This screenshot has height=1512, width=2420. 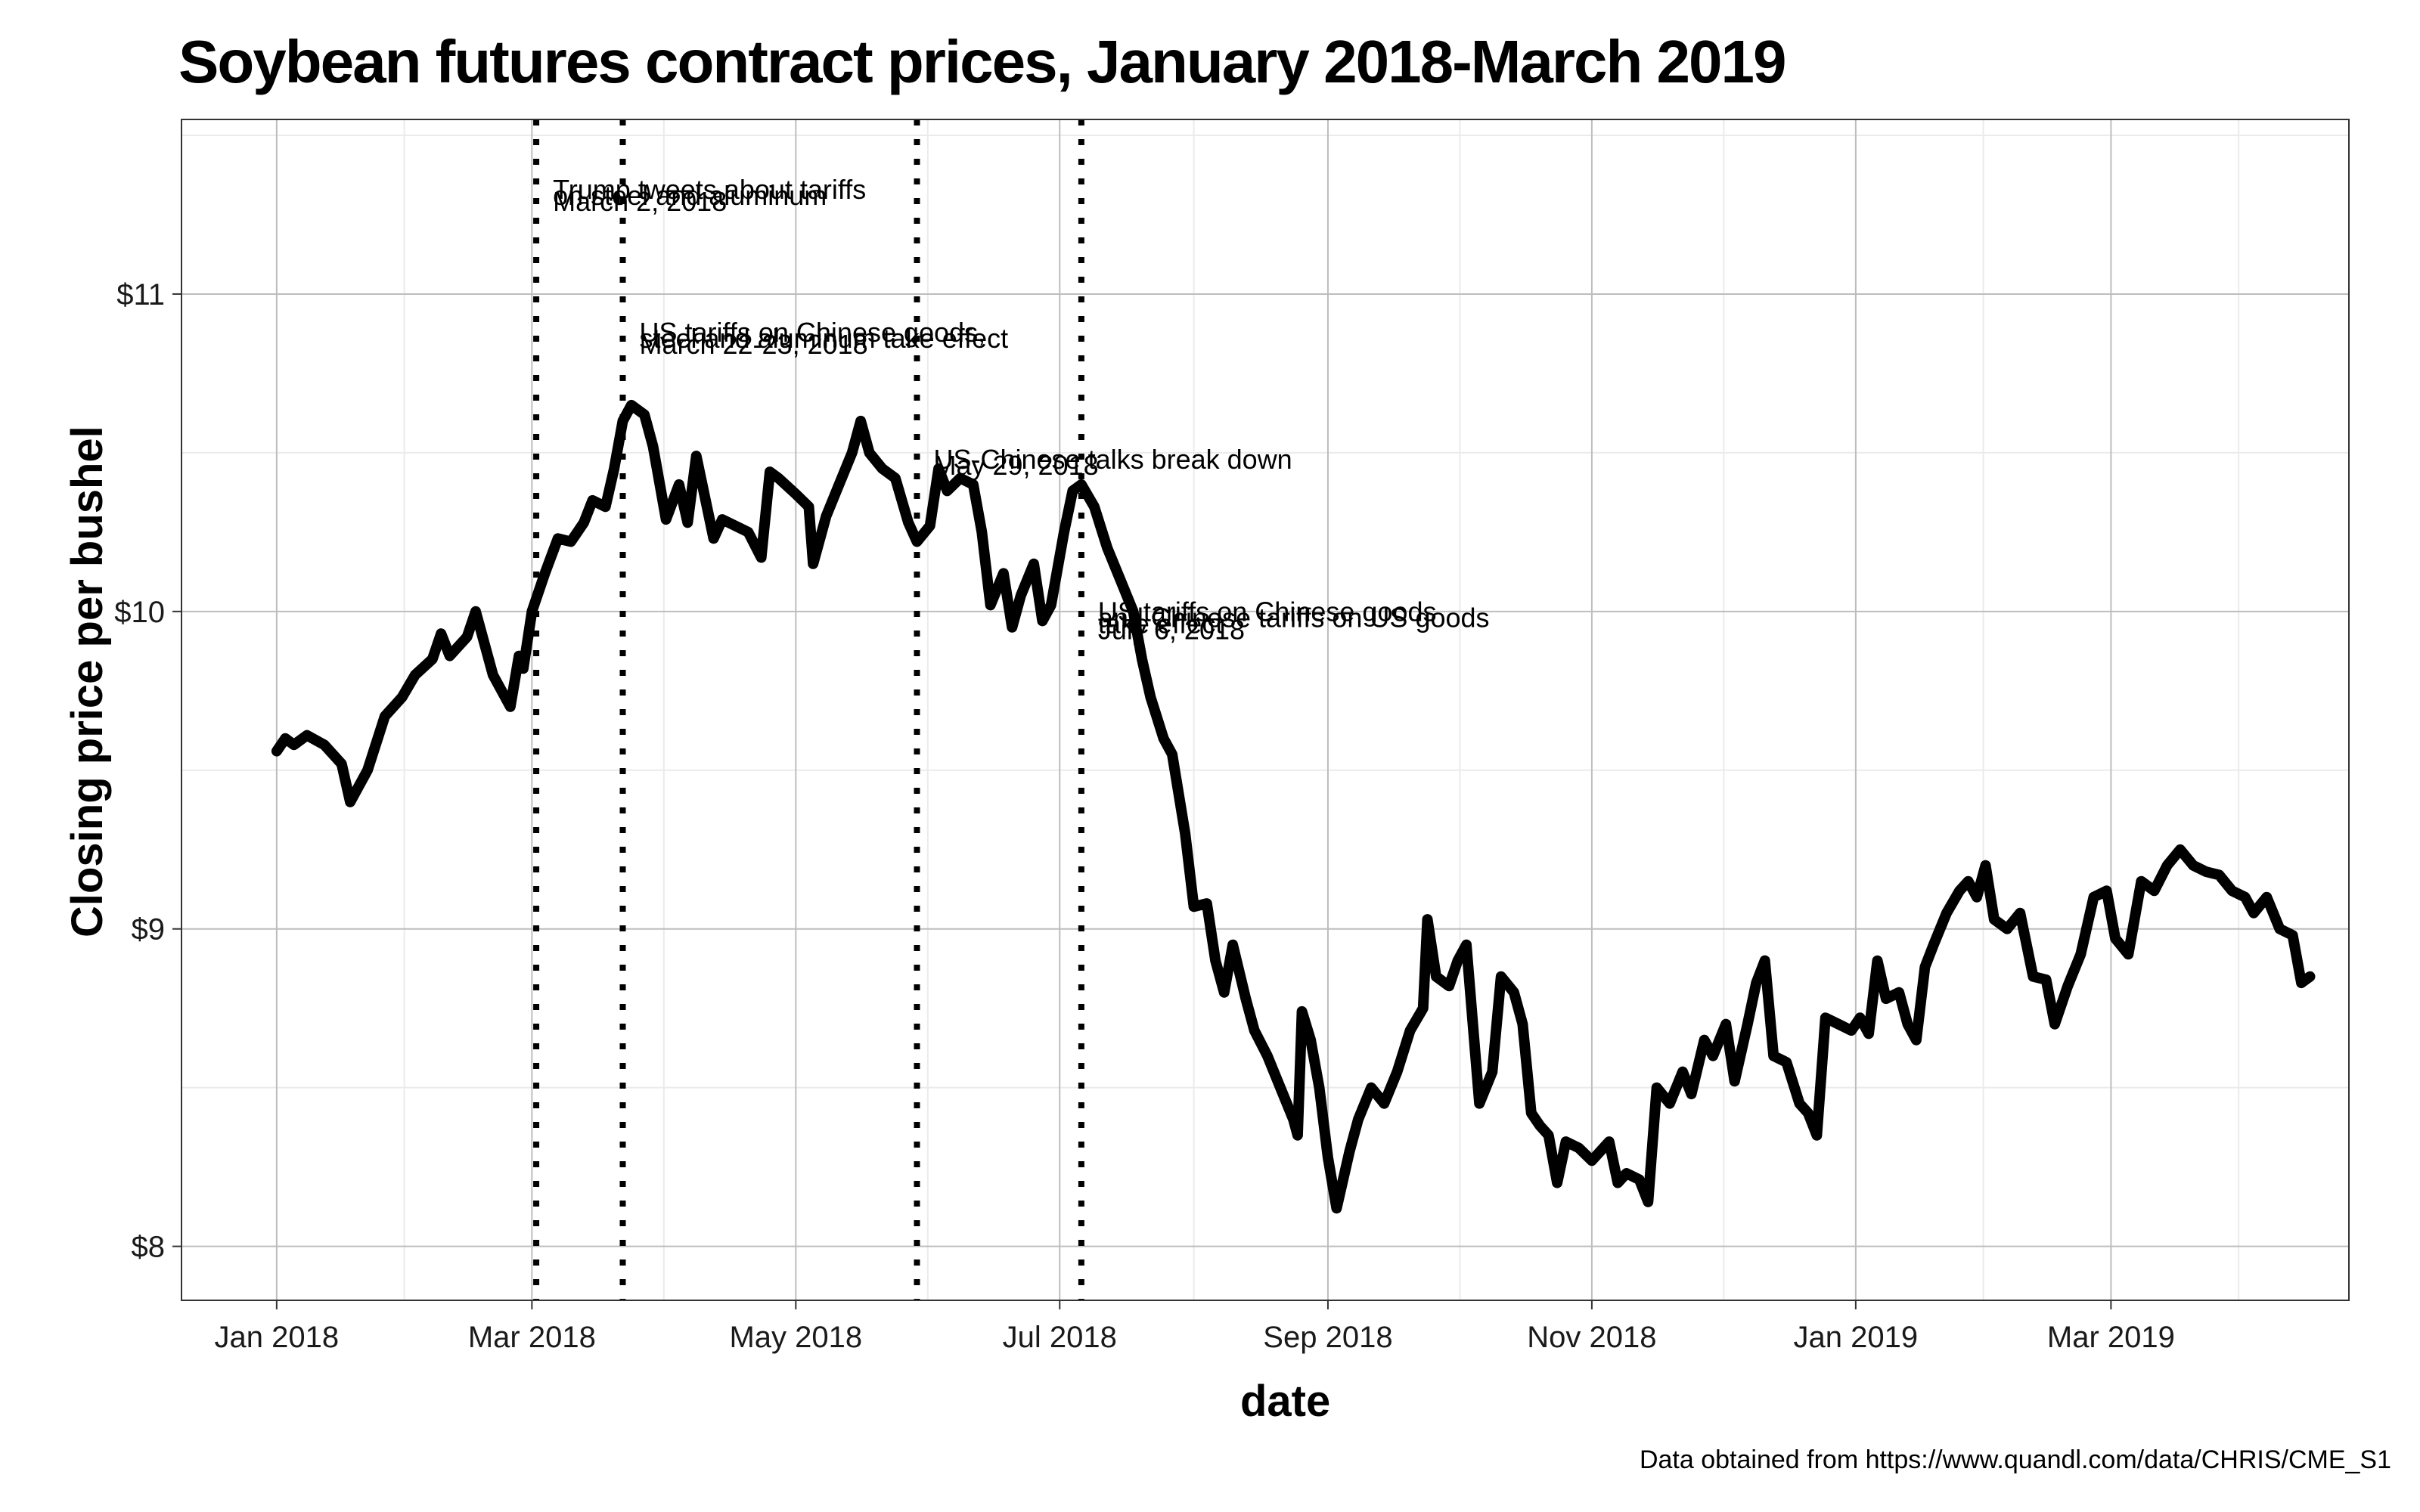 What do you see at coordinates (1015, 465) in the screenshot?
I see `event-label: May 29, 2018` at bounding box center [1015, 465].